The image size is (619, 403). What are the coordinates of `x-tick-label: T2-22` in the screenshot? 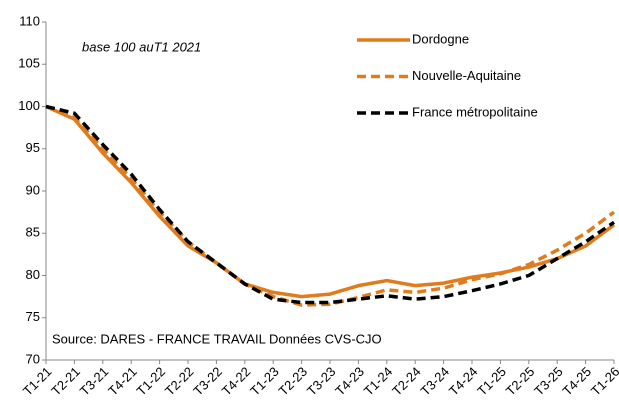 It's located at (179, 381).